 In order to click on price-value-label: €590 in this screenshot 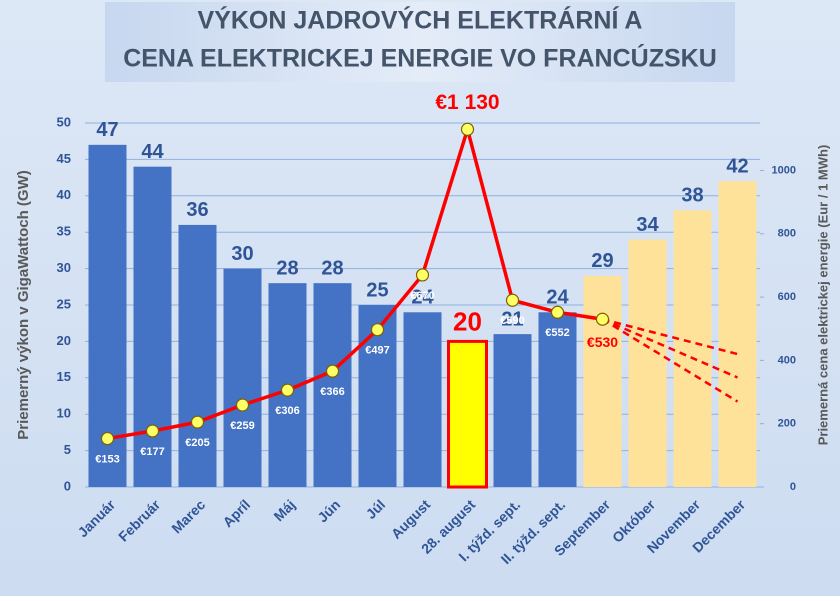, I will do `click(512, 321)`.